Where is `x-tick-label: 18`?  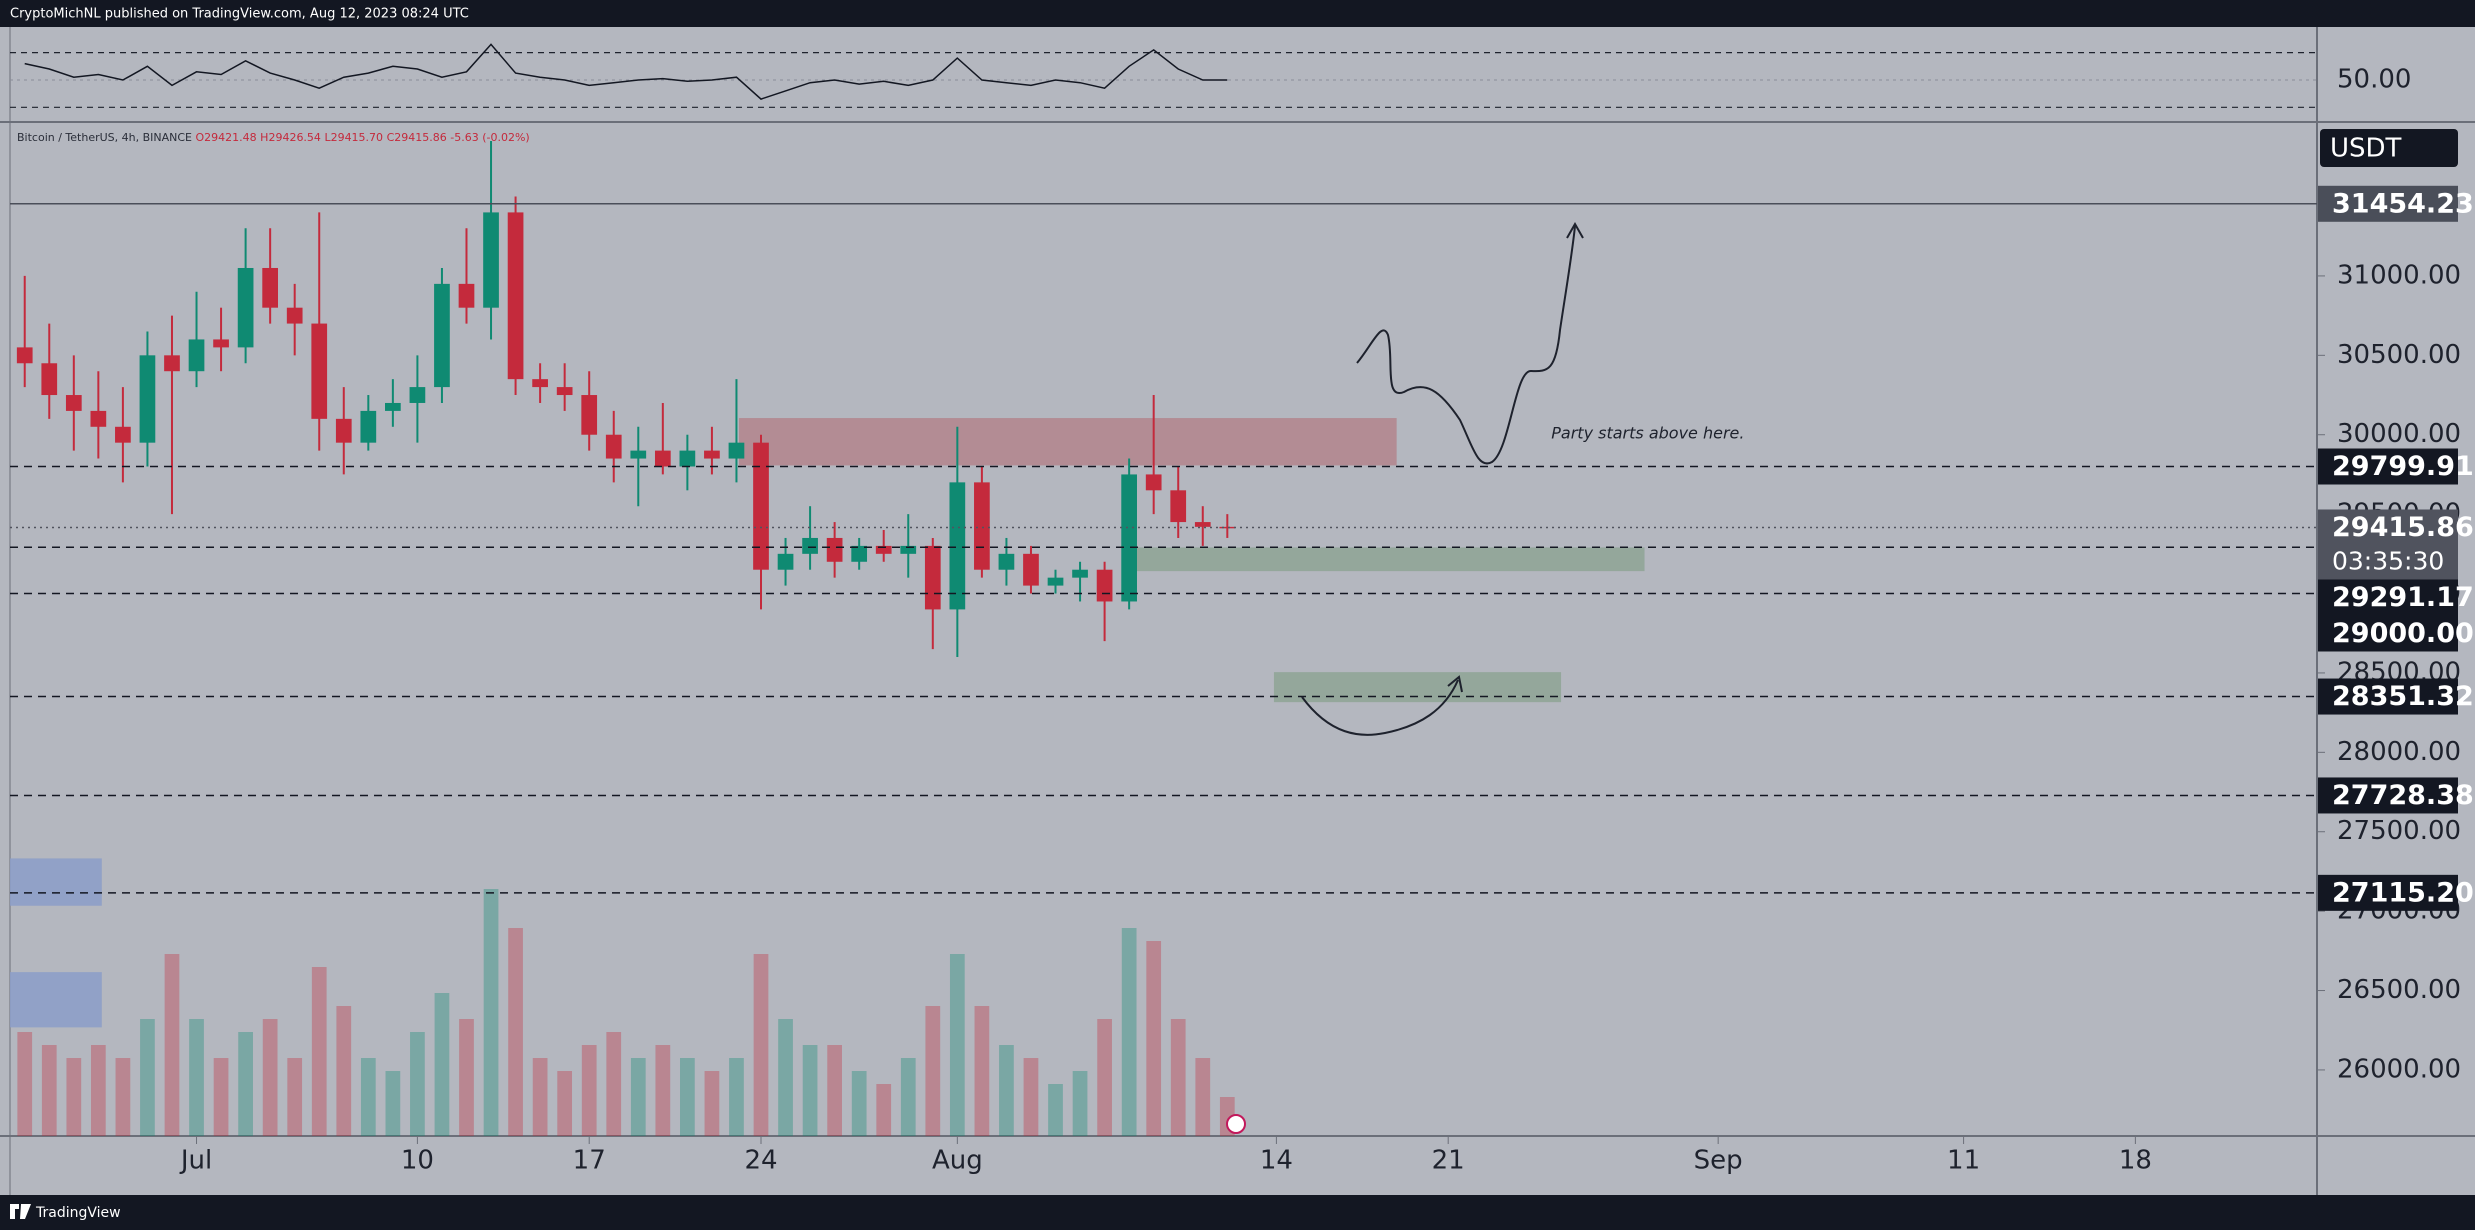 x-tick-label: 18 is located at coordinates (2135, 1161).